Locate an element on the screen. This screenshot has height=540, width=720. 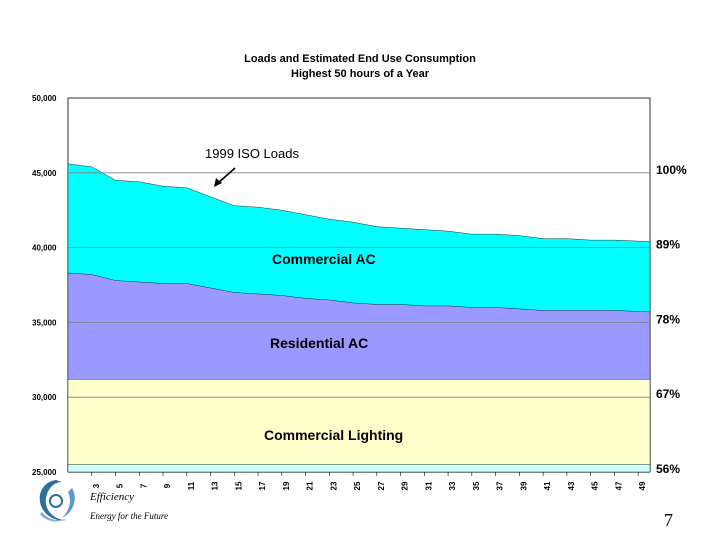
x-tick-label: 33 is located at coordinates (452, 485).